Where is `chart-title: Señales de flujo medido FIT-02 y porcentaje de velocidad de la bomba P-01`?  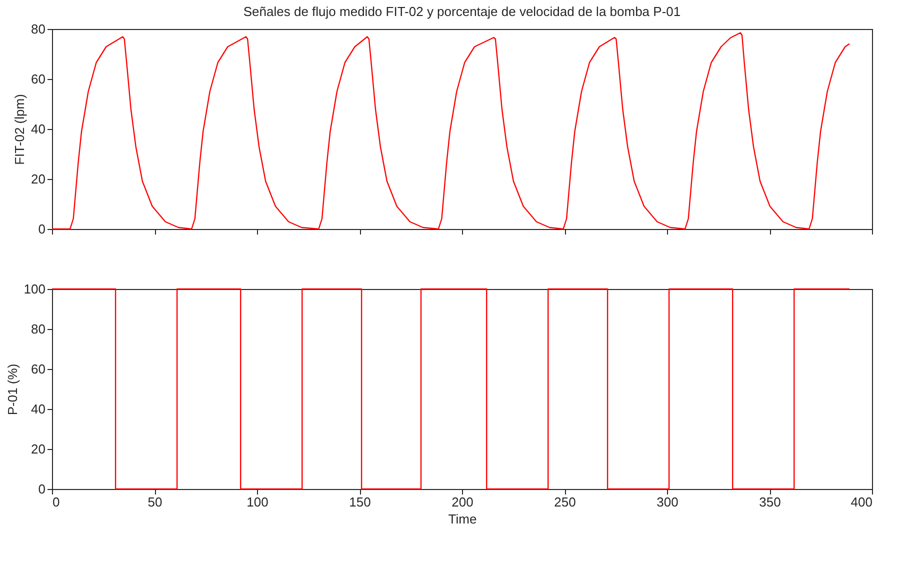 chart-title: Señales de flujo medido FIT-02 y porcentaje de velocidad de la bomba P-01 is located at coordinates (462, 11).